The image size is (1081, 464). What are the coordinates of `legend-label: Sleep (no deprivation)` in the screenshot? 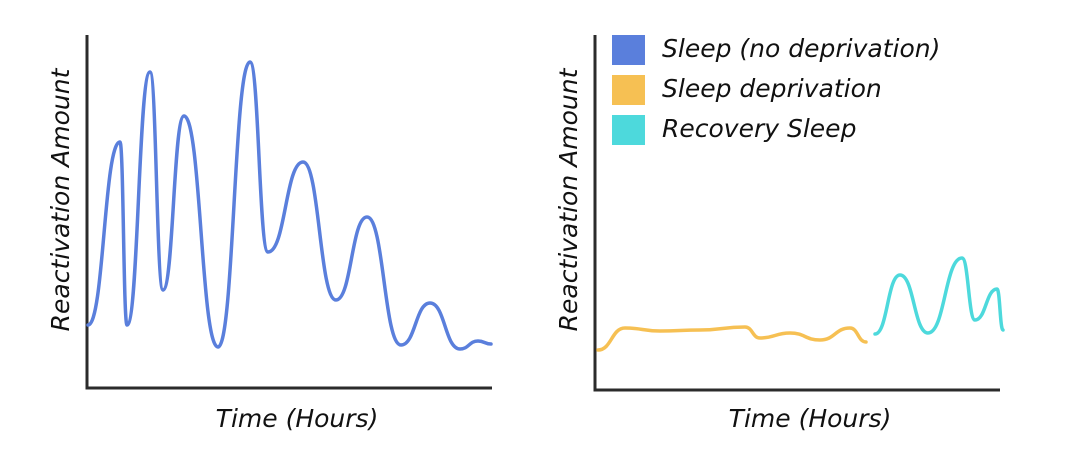 It's located at (801, 48).